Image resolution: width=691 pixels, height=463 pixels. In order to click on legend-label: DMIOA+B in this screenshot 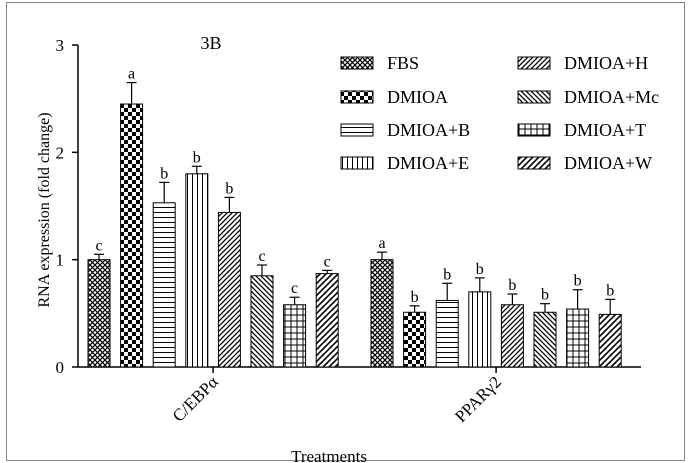, I will do `click(428, 130)`.